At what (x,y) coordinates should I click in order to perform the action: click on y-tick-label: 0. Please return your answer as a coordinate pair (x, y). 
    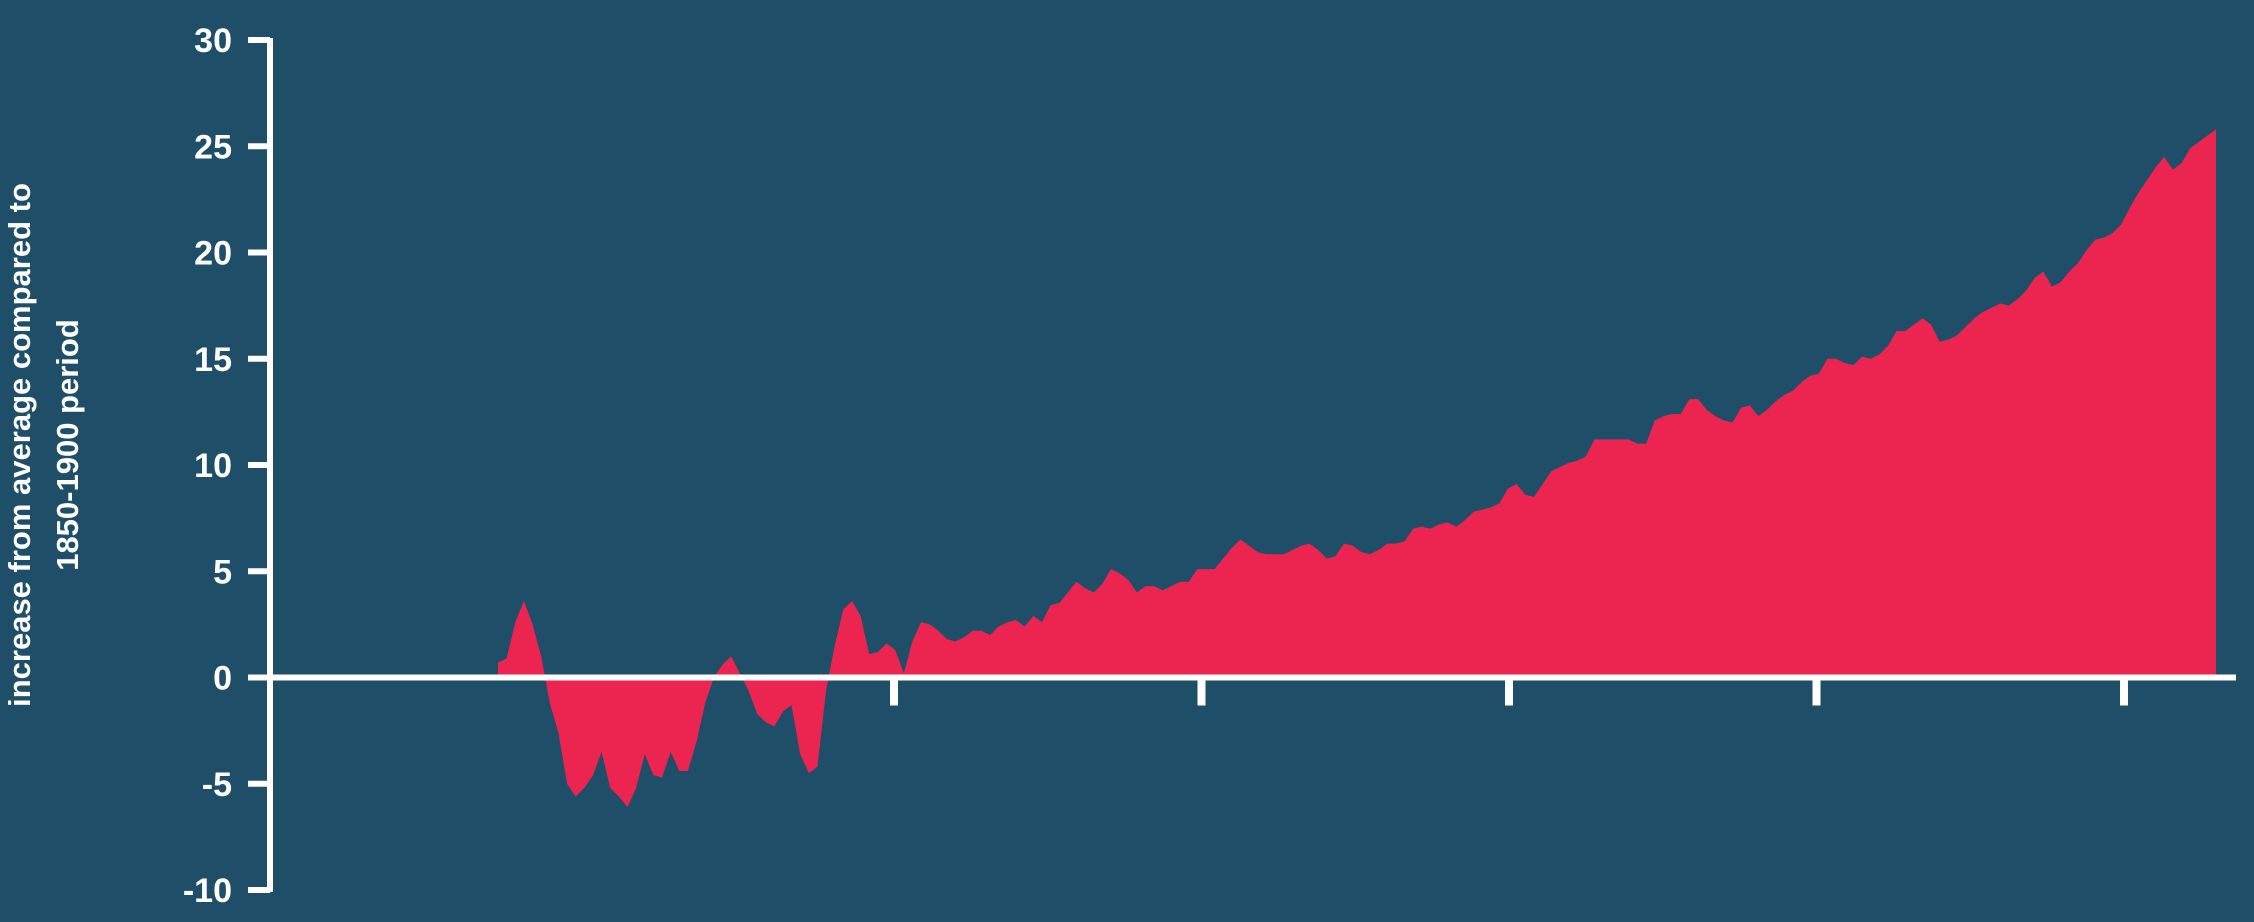
    Looking at the image, I should click on (222, 679).